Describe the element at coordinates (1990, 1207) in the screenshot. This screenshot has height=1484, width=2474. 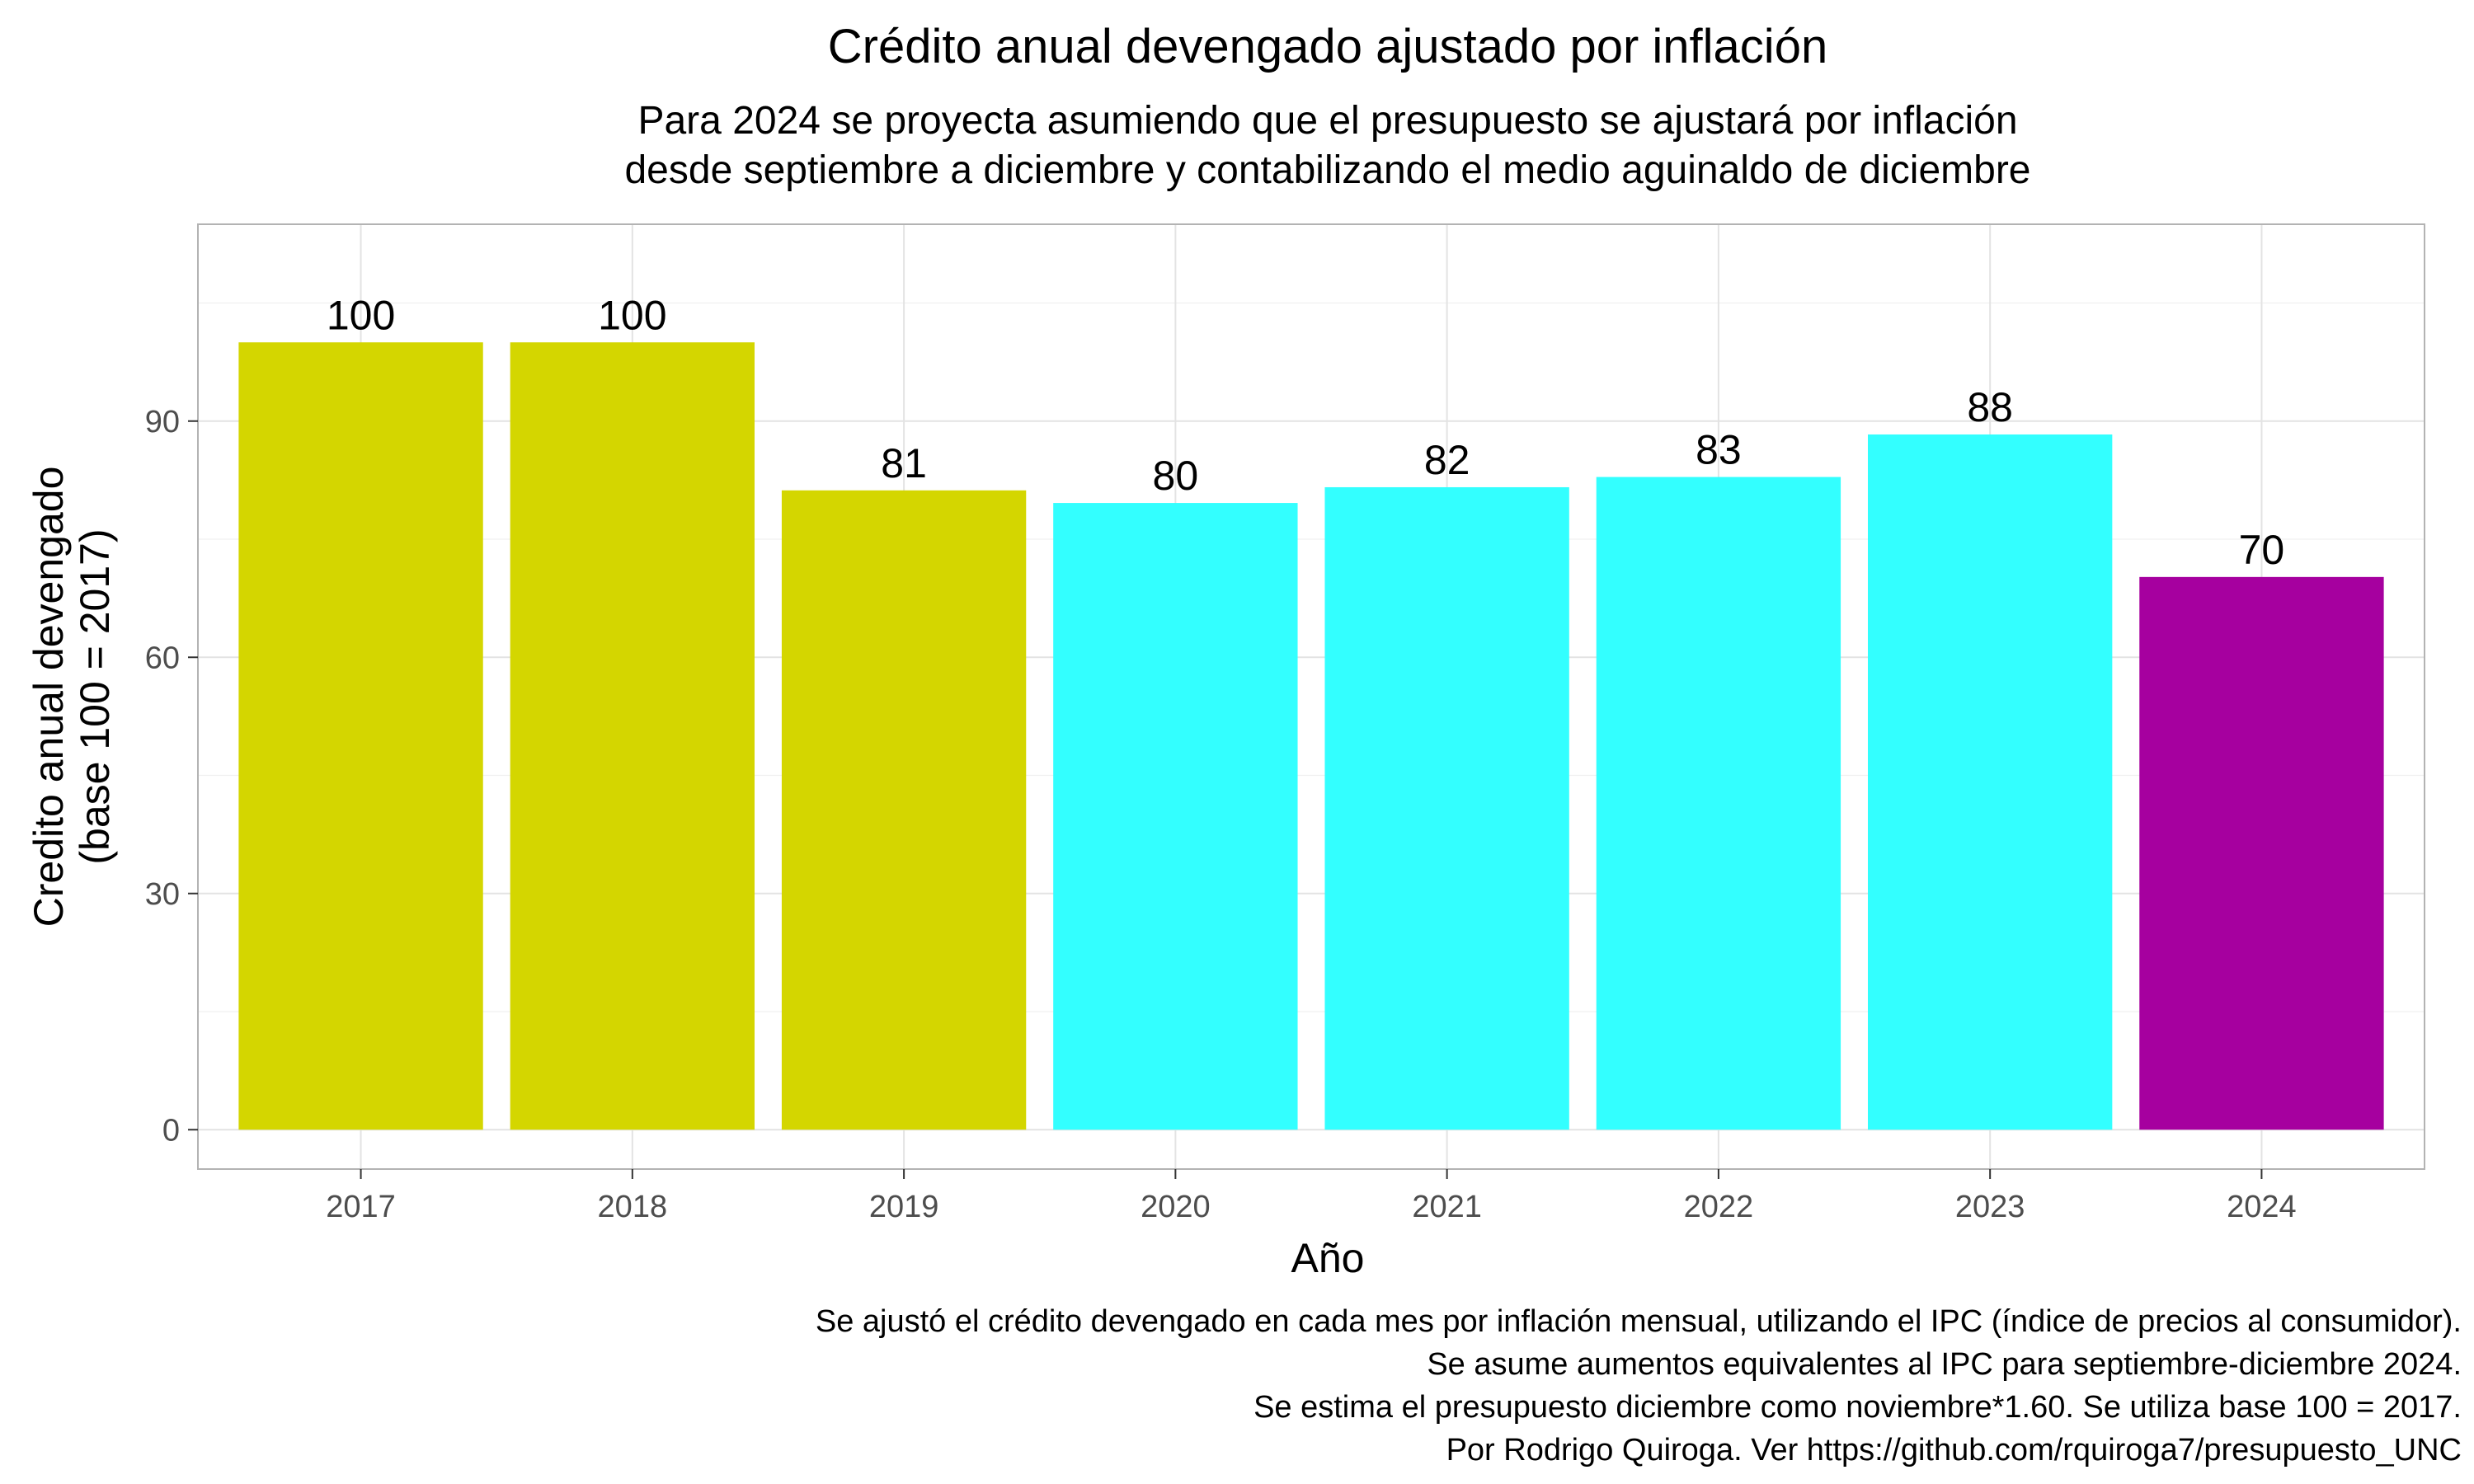
I see `x-tick-label-2023: 2023` at that location.